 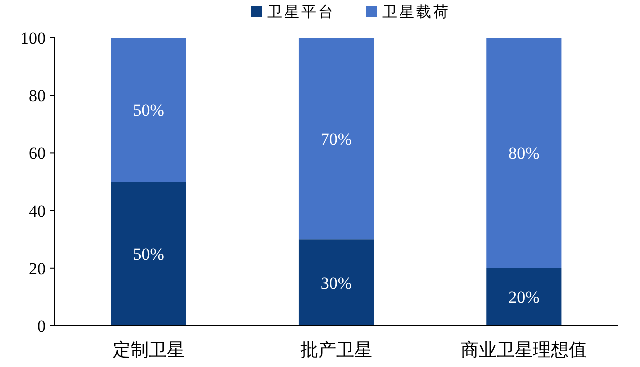 What do you see at coordinates (37, 268) in the screenshot?
I see `y-tick-label: 20` at bounding box center [37, 268].